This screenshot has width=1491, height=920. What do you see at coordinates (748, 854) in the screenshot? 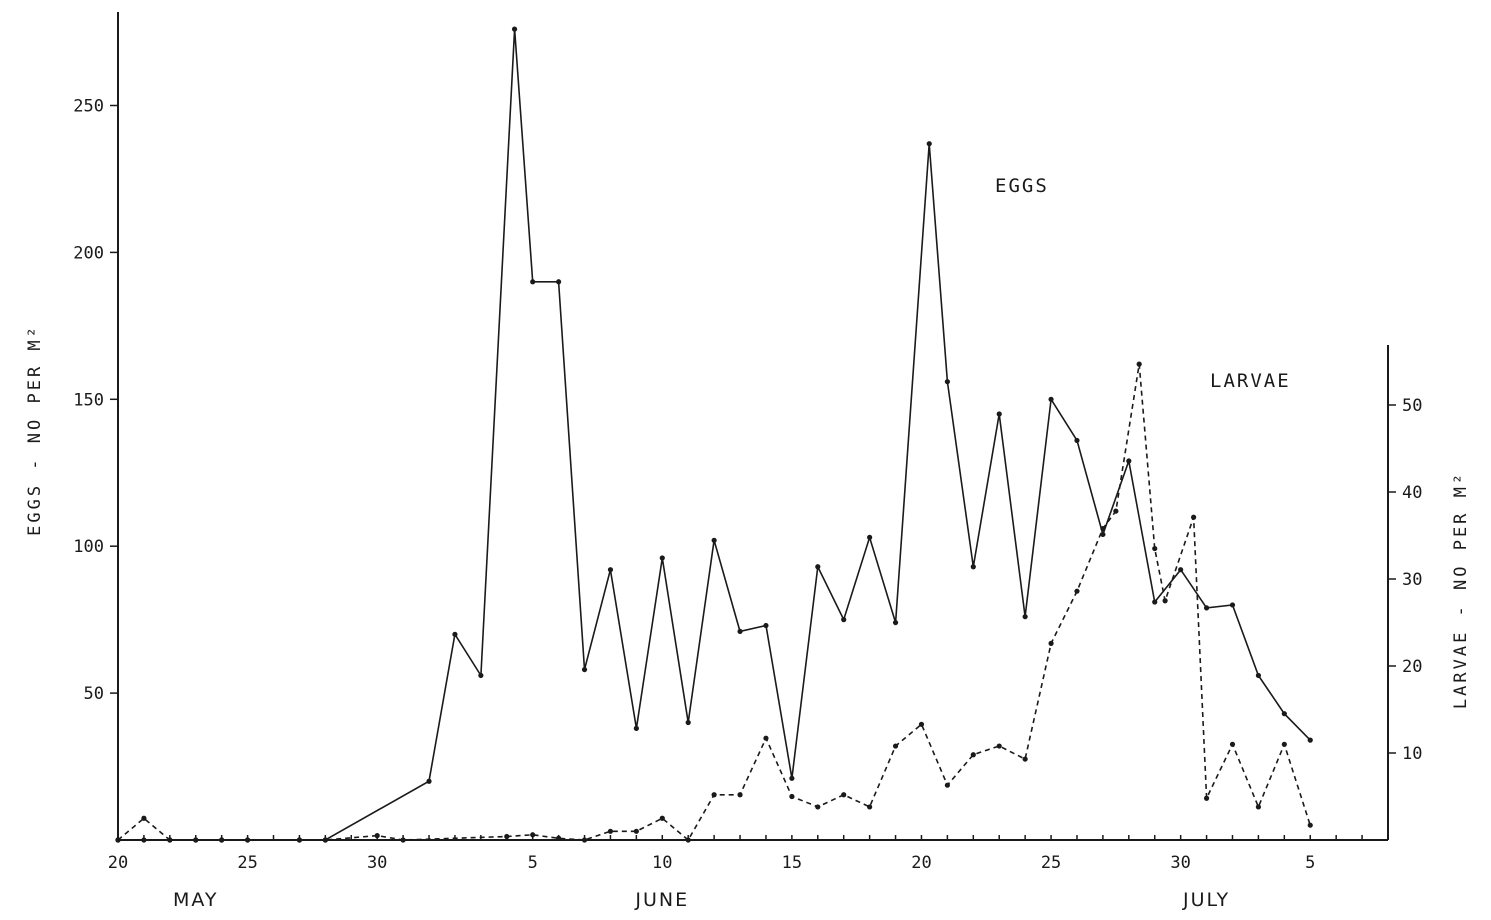
I see `x-ticks: 20 25 30 5 10 15 20 25 30 5` at bounding box center [748, 854].